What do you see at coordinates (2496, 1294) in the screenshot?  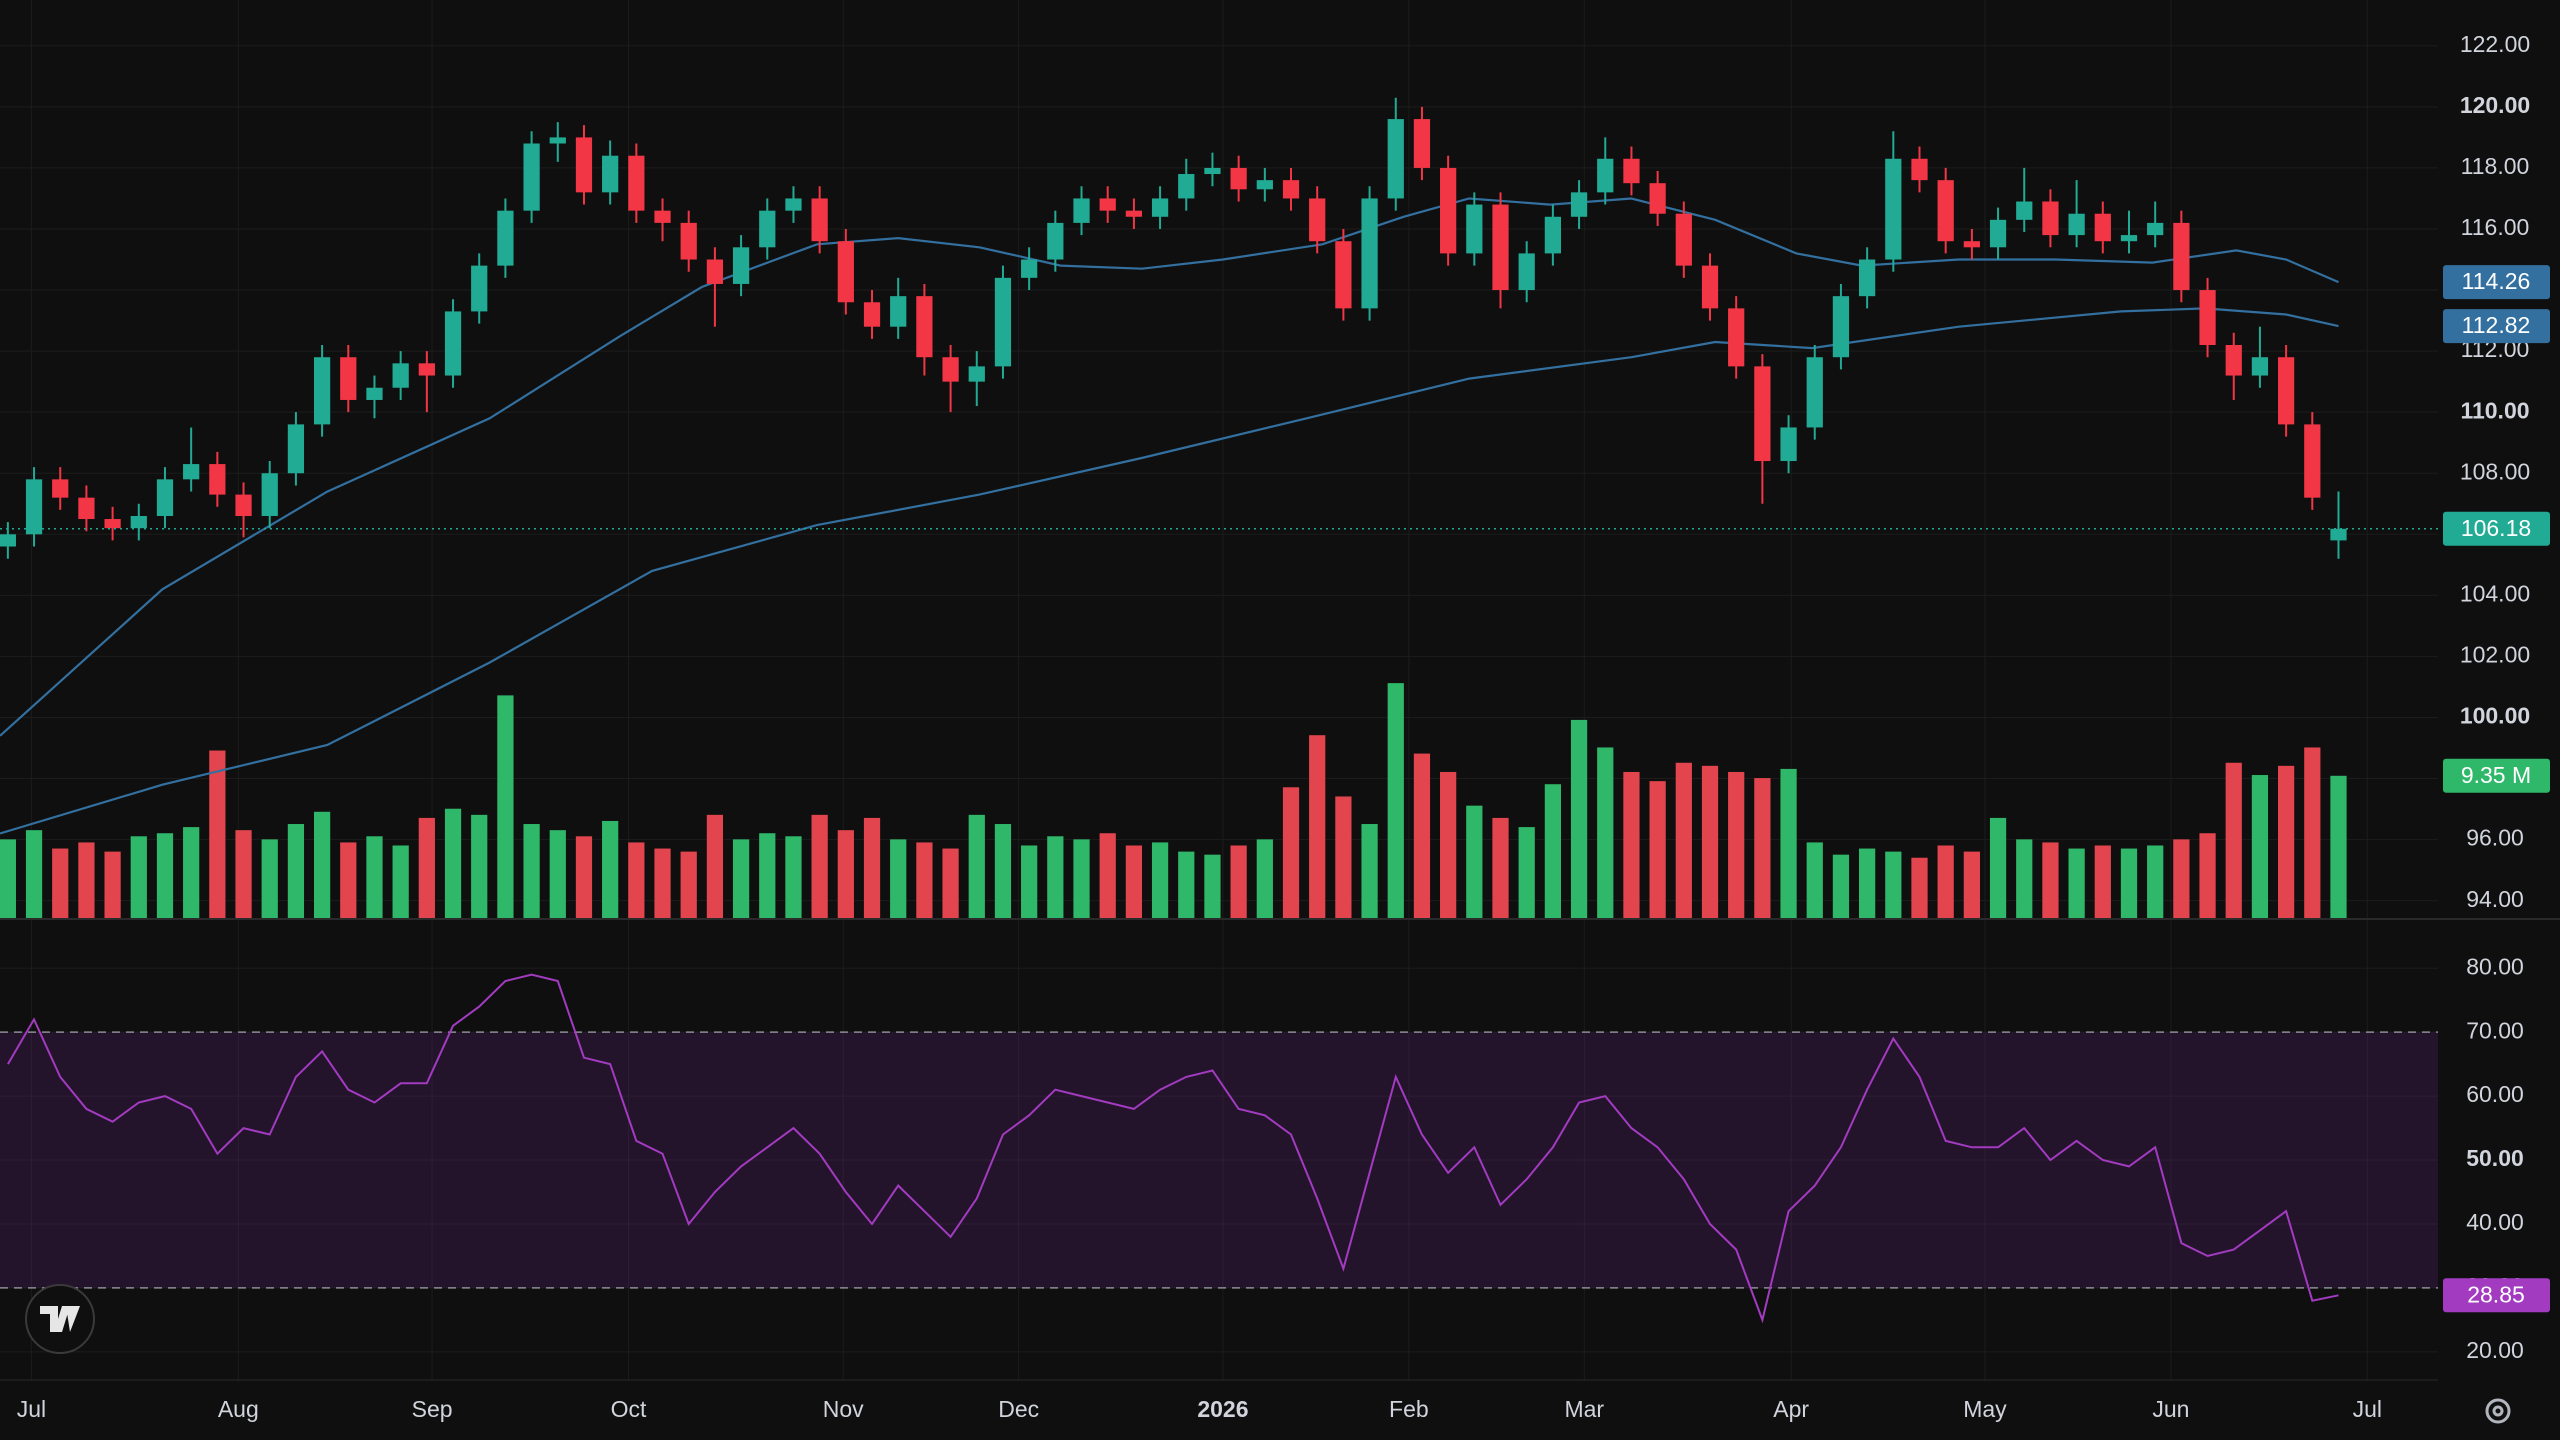 I see `rsi-badge: 28.85` at bounding box center [2496, 1294].